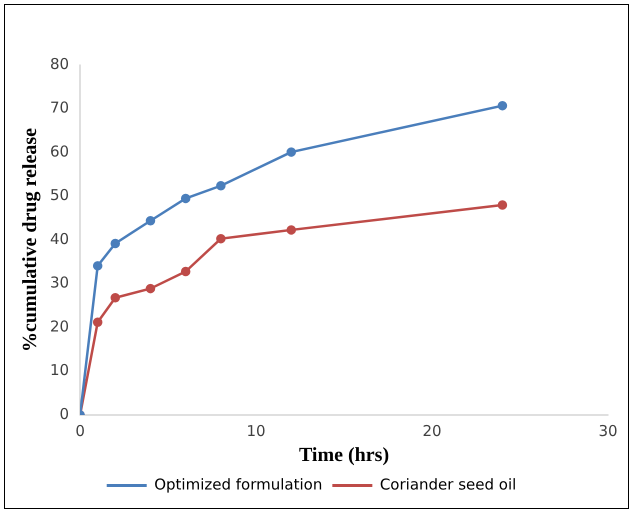 This screenshot has width=635, height=514. I want to click on x-tick-label: 10, so click(256, 431).